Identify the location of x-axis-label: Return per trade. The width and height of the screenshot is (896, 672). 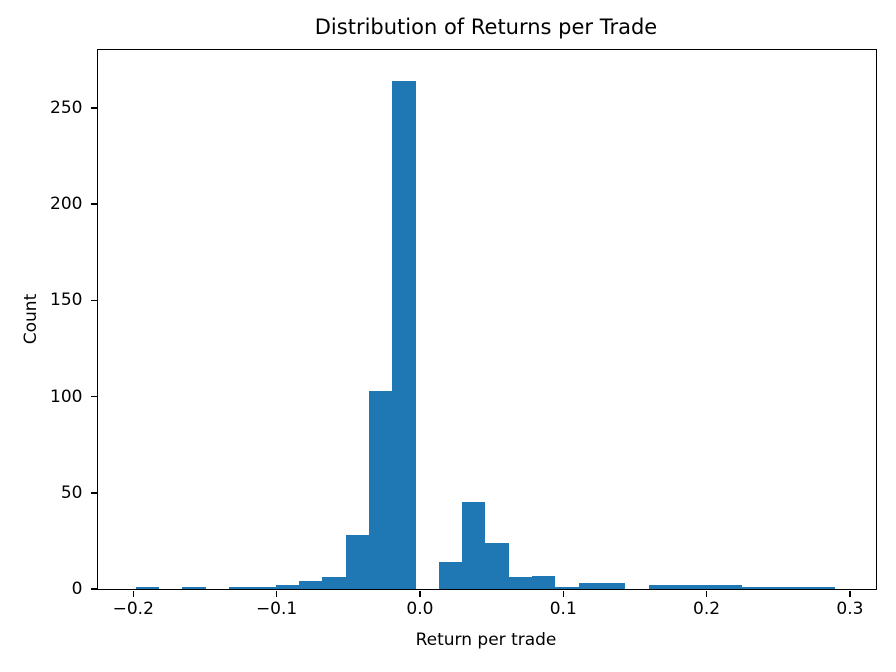
(486, 640).